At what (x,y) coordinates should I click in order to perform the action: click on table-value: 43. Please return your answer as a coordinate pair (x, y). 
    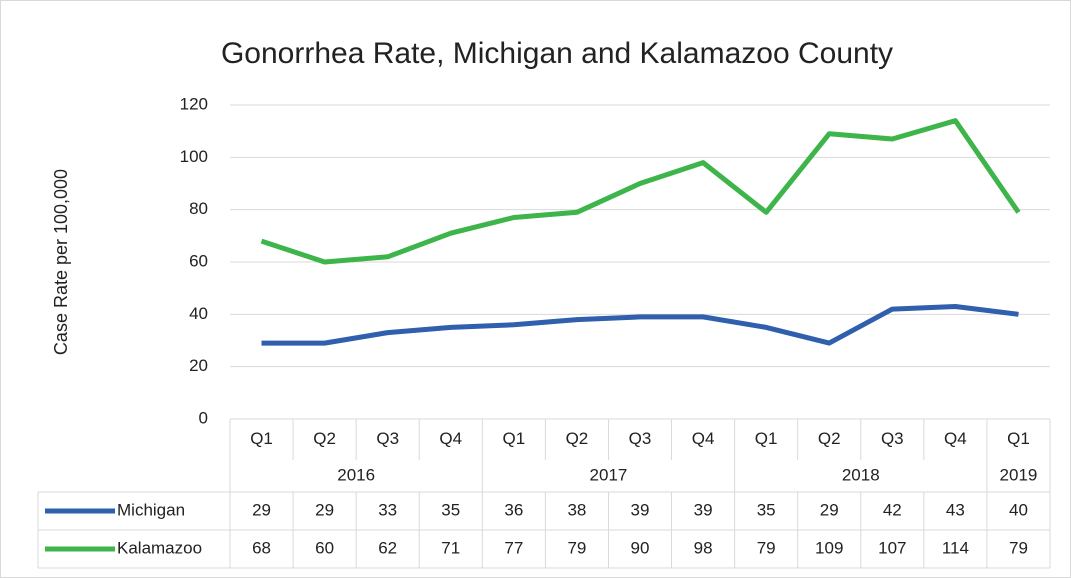
    Looking at the image, I should click on (955, 509).